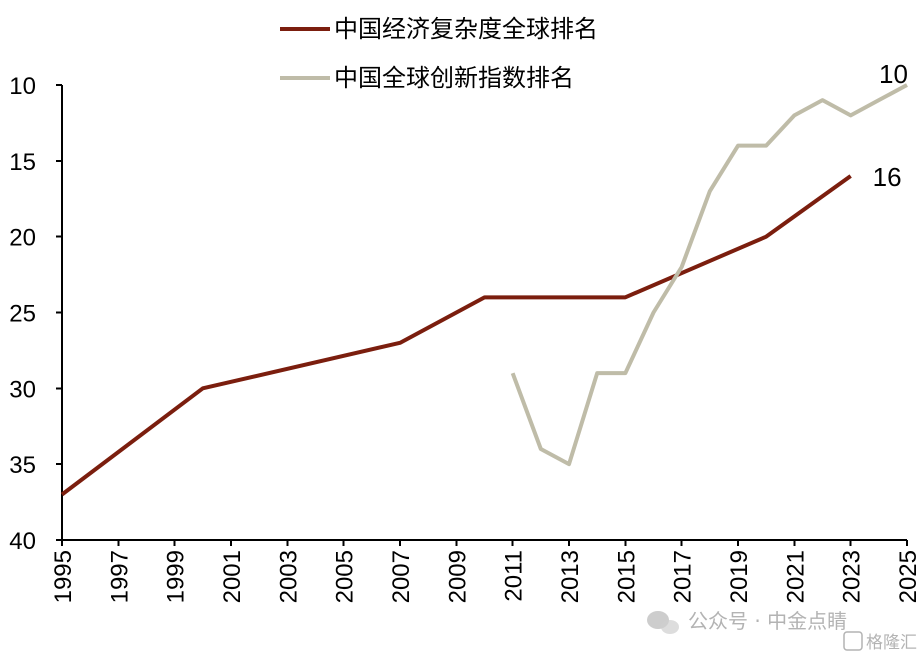 The height and width of the screenshot is (656, 924). What do you see at coordinates (22, 541) in the screenshot?
I see `y-tick-label: 40` at bounding box center [22, 541].